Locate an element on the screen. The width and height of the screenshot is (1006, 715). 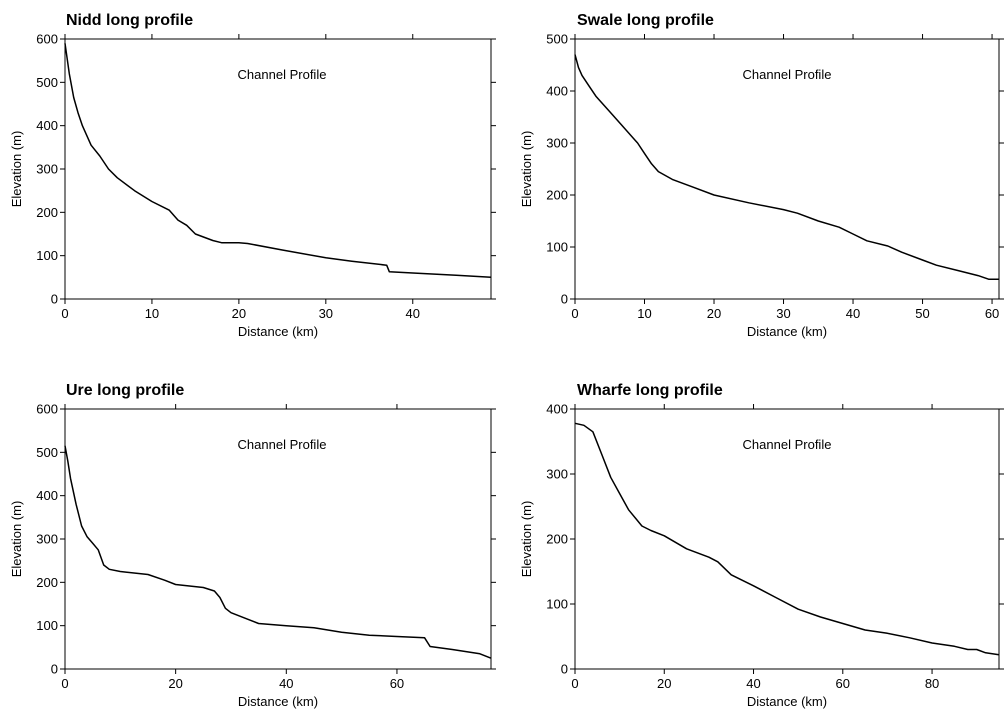
nidd-y-tick-label: 0 is located at coordinates (54, 299).